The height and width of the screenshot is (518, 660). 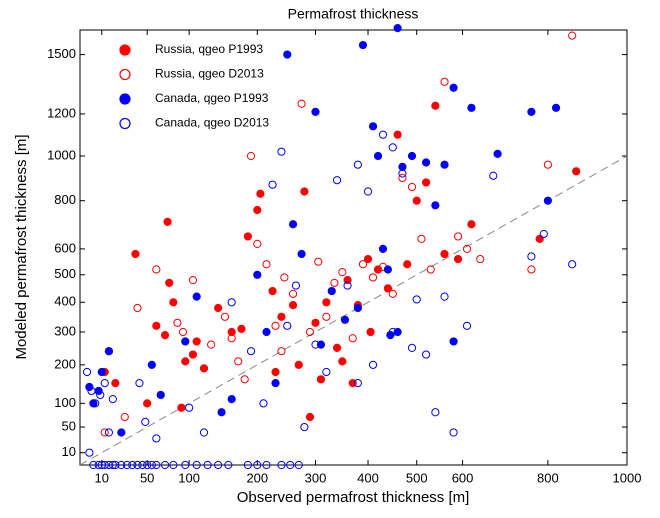 I want to click on y-tick-label: 200, so click(x=65, y=363).